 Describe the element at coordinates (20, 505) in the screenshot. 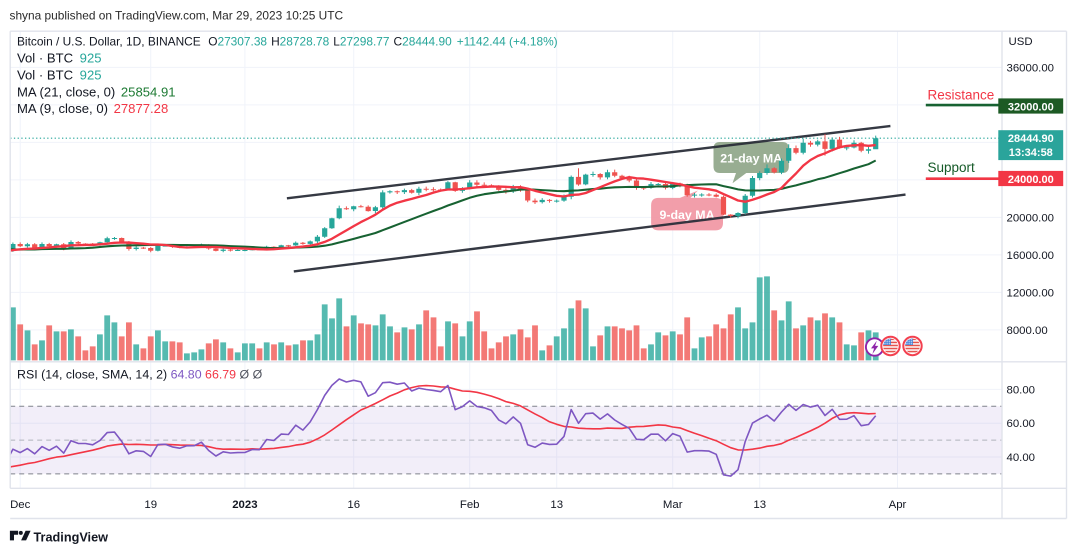

I see `svg-text: Dec` at that location.